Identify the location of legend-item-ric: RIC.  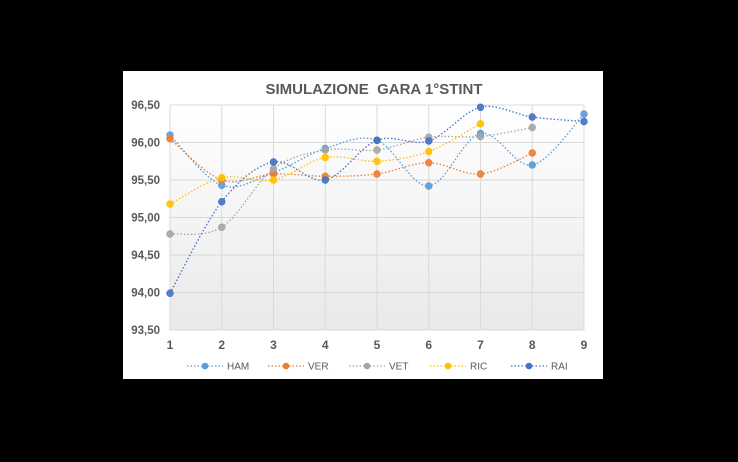
(458, 367).